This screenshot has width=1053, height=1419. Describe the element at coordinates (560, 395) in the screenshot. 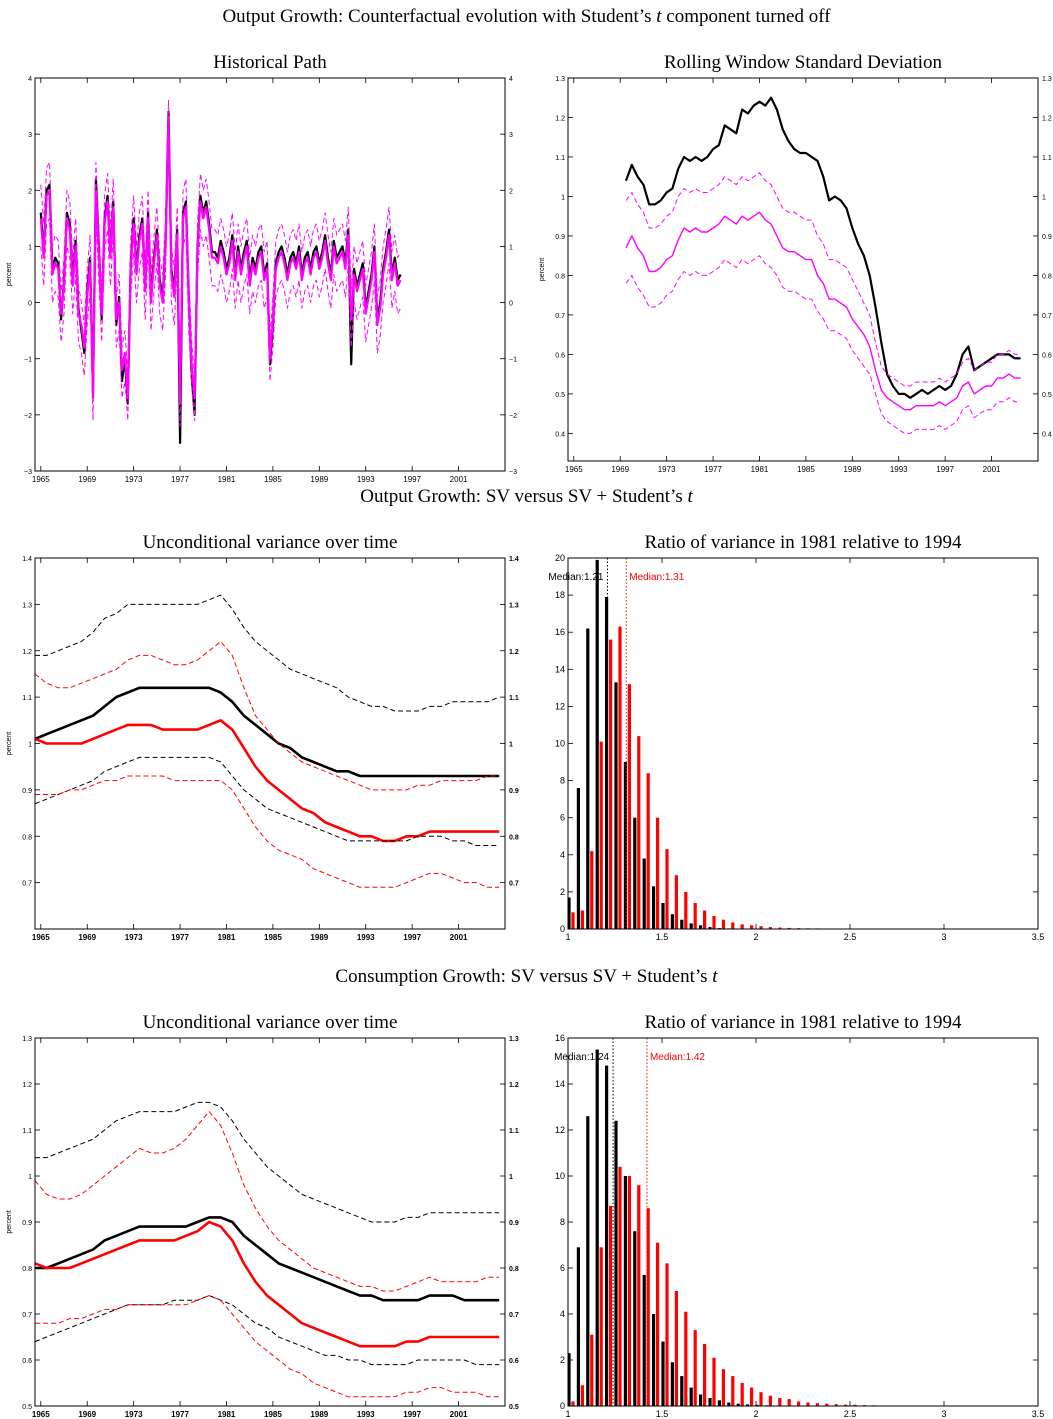

I see `y-tick-label: 0.5` at that location.